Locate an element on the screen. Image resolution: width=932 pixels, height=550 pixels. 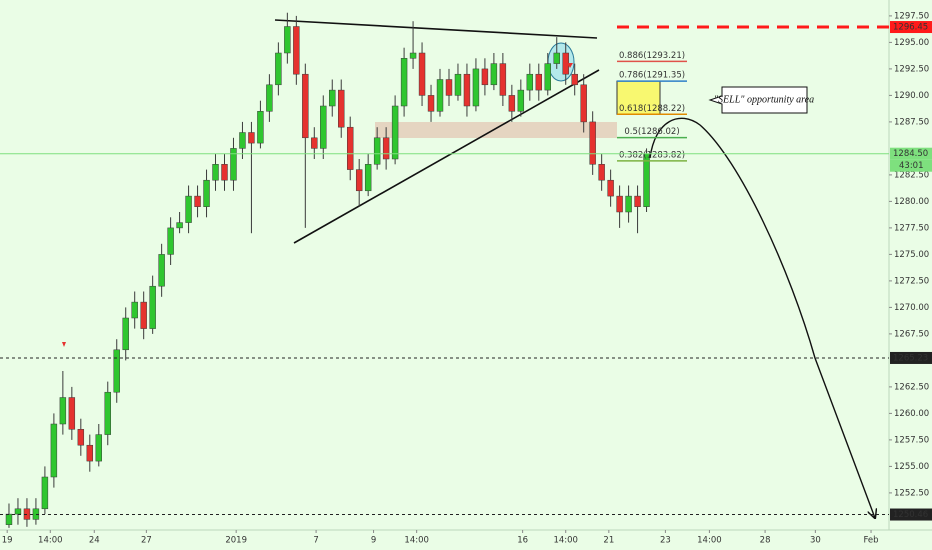
y-tick-label: 1292.50 is located at coordinates (911, 69).